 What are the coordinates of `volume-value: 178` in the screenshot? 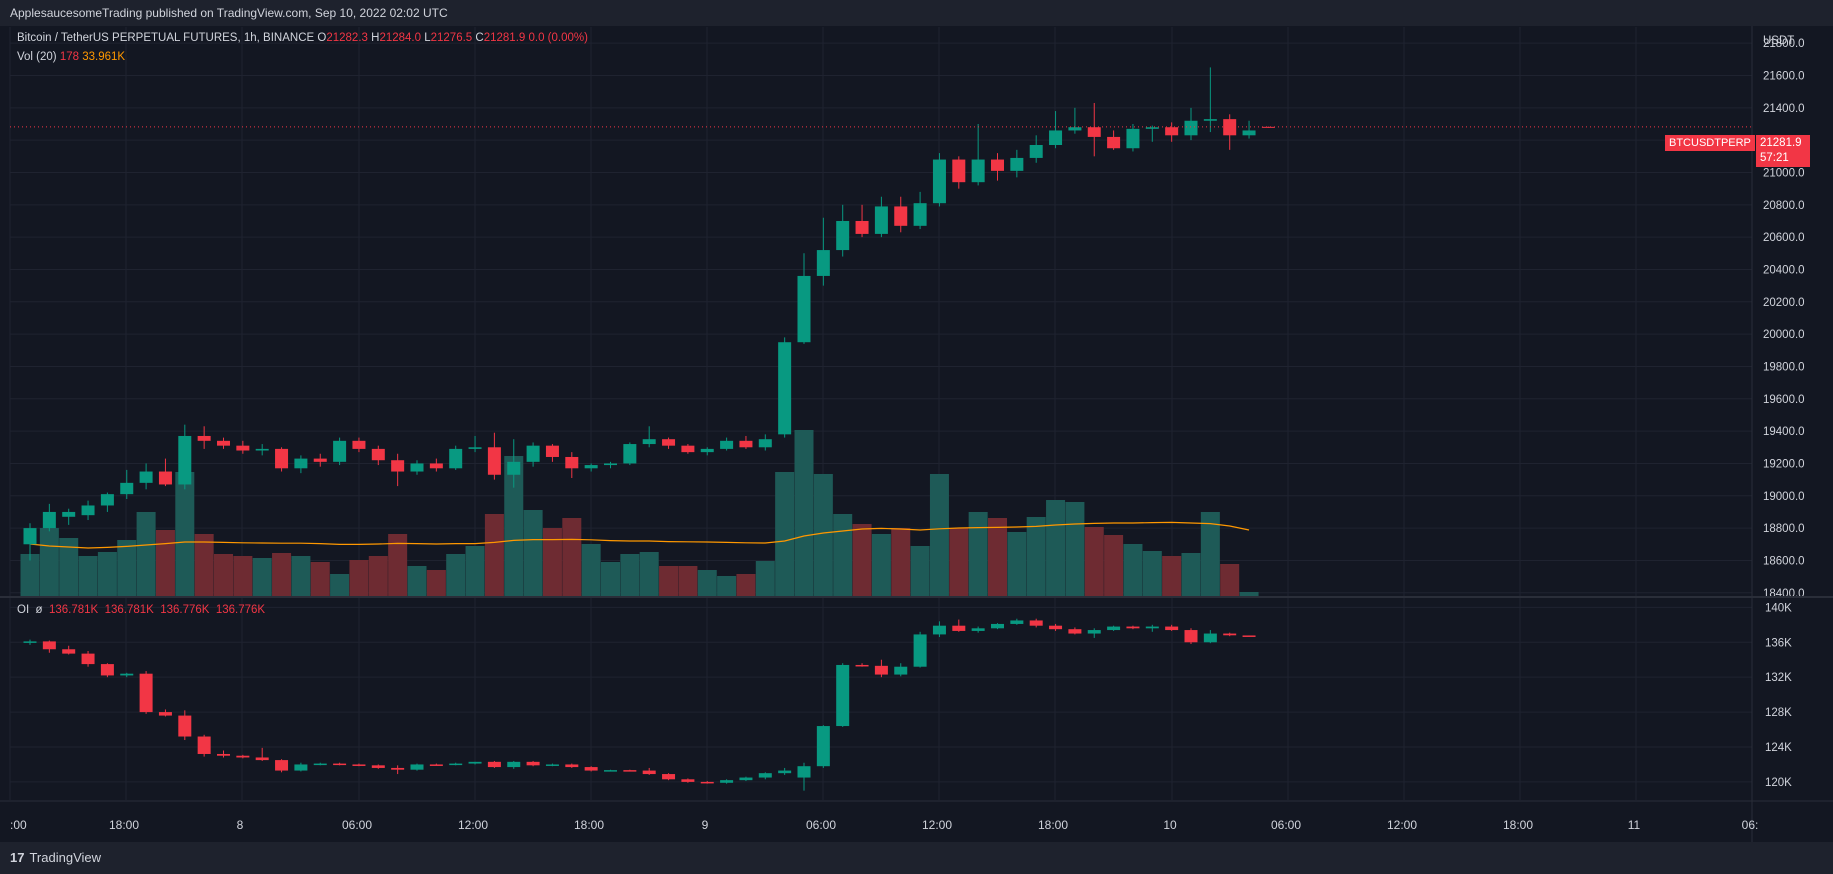 It's located at (69, 57).